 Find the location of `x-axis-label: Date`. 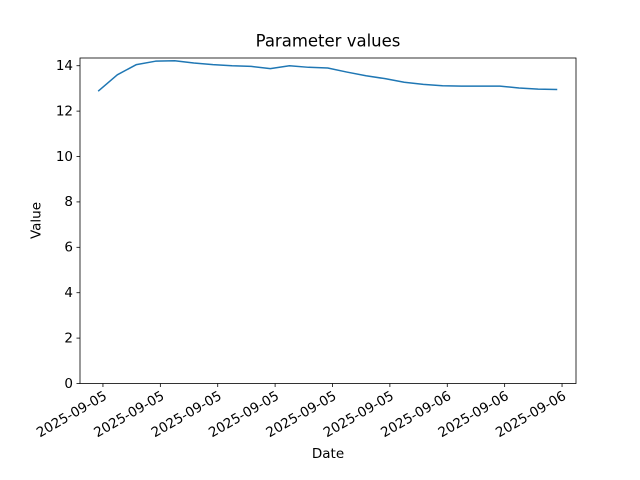

x-axis-label: Date is located at coordinates (328, 454).